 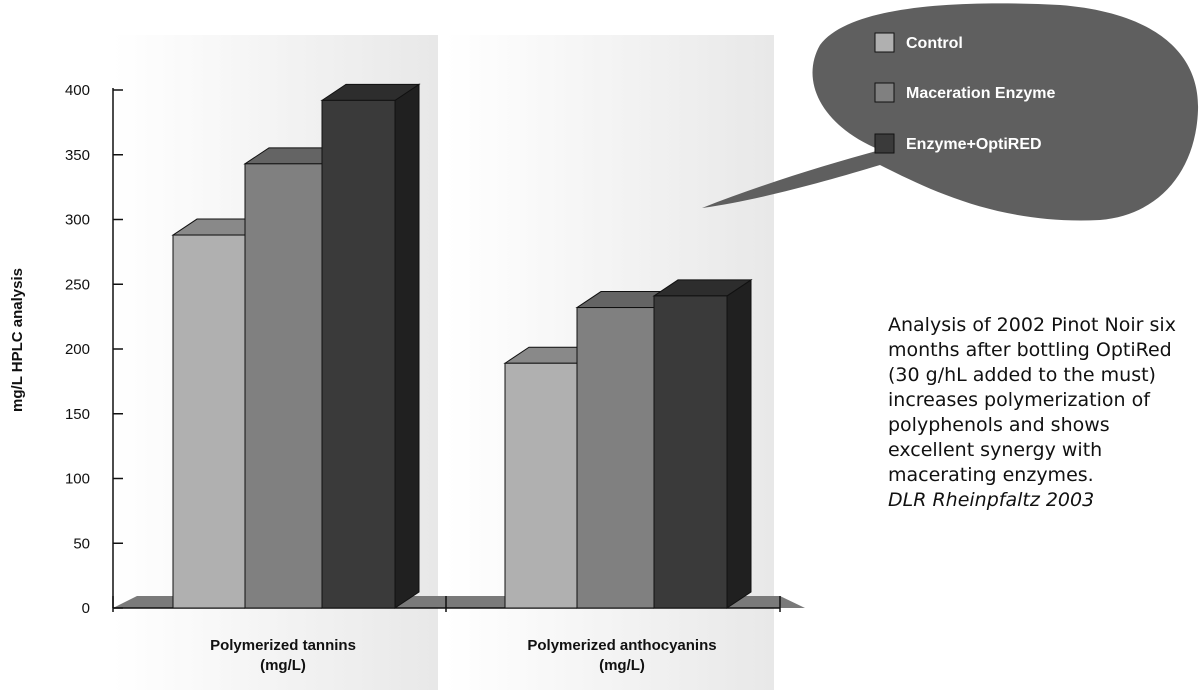 I want to click on legend: Control Maceration Enzyme Enzyme+OptiRED, so click(x=950, y=112).